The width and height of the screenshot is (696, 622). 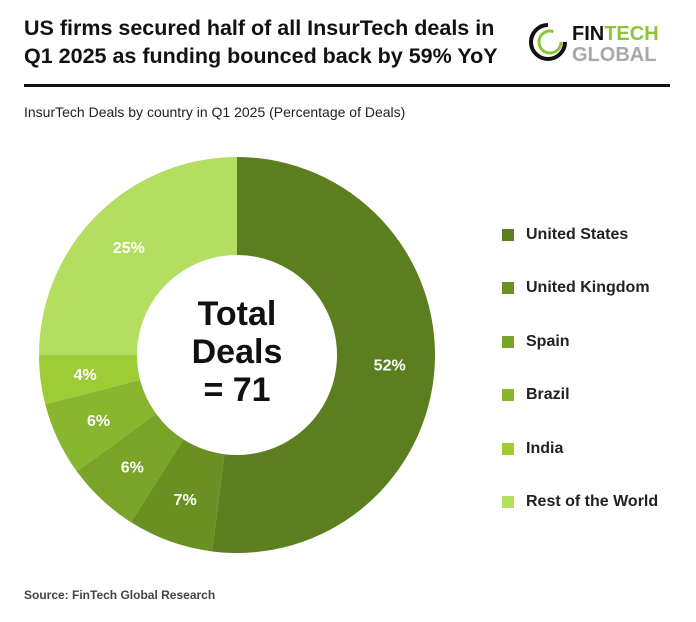 I want to click on legend-label: United Kingdom, so click(x=588, y=288).